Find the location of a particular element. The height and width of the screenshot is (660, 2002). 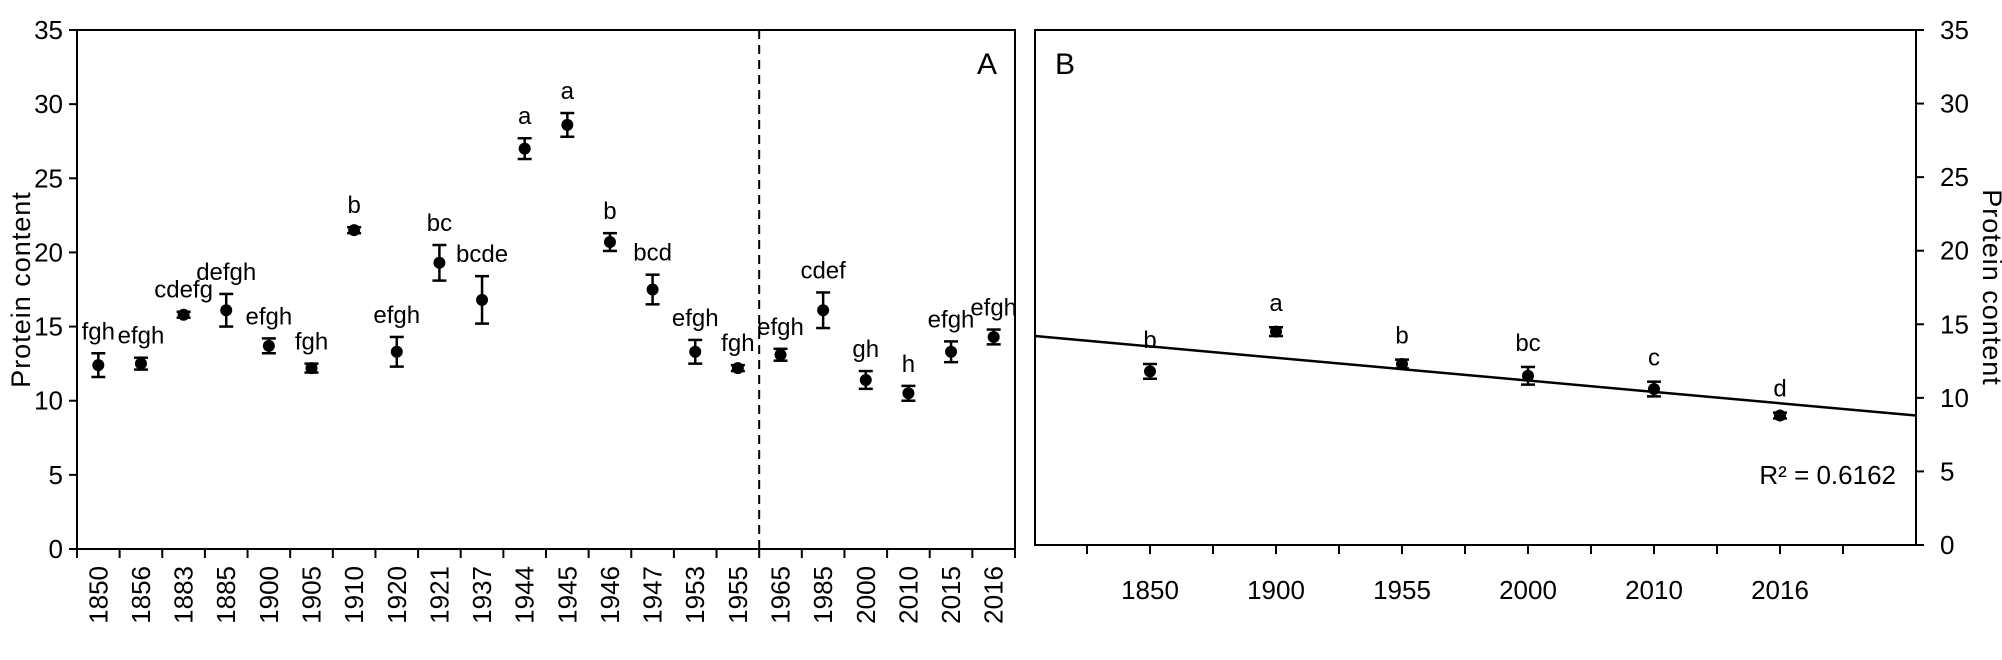

x-tick-label: 1937 is located at coordinates (482, 595).